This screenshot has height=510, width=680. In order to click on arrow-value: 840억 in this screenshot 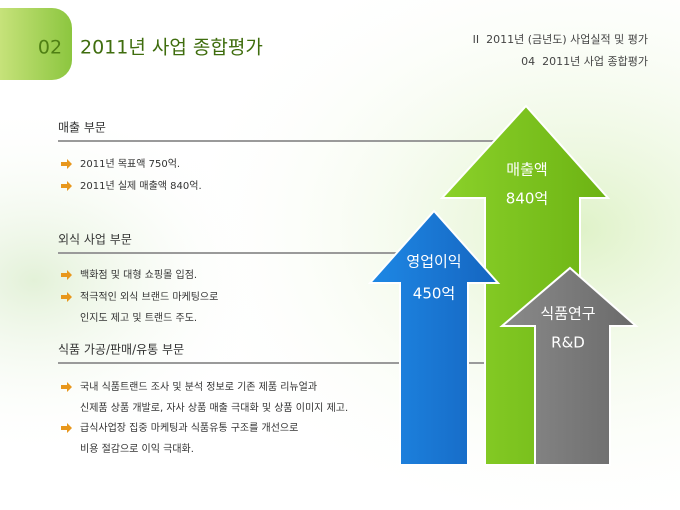, I will do `click(527, 199)`.